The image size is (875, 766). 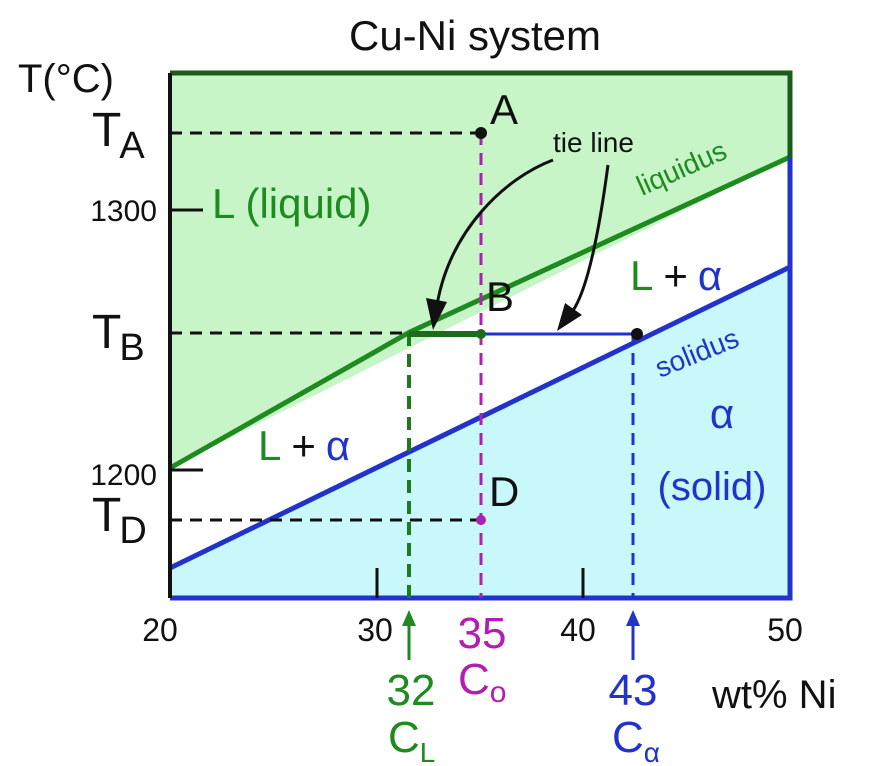 I want to click on cl-value: 32, so click(x=411, y=690).